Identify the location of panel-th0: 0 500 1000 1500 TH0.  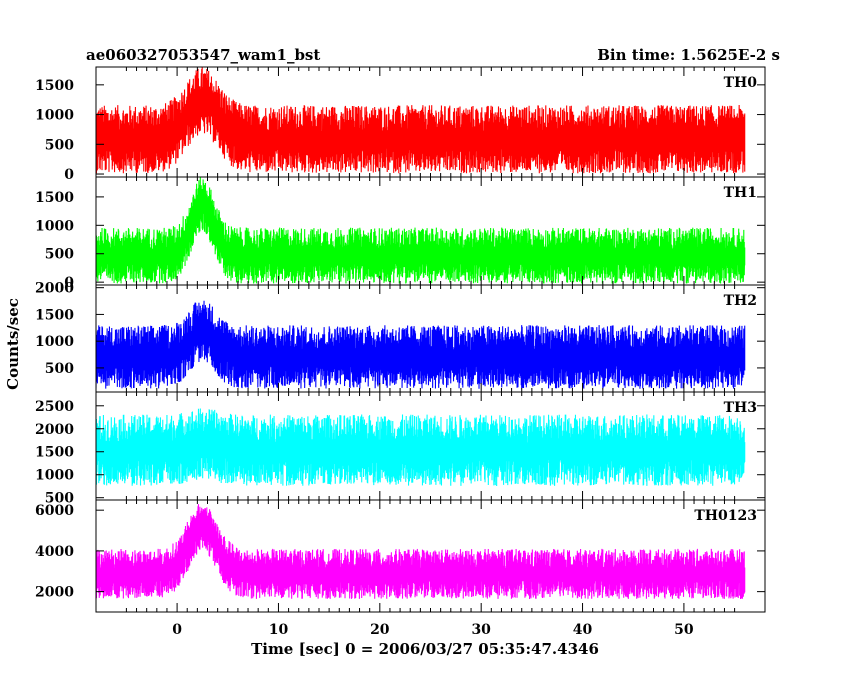
(400, 124).